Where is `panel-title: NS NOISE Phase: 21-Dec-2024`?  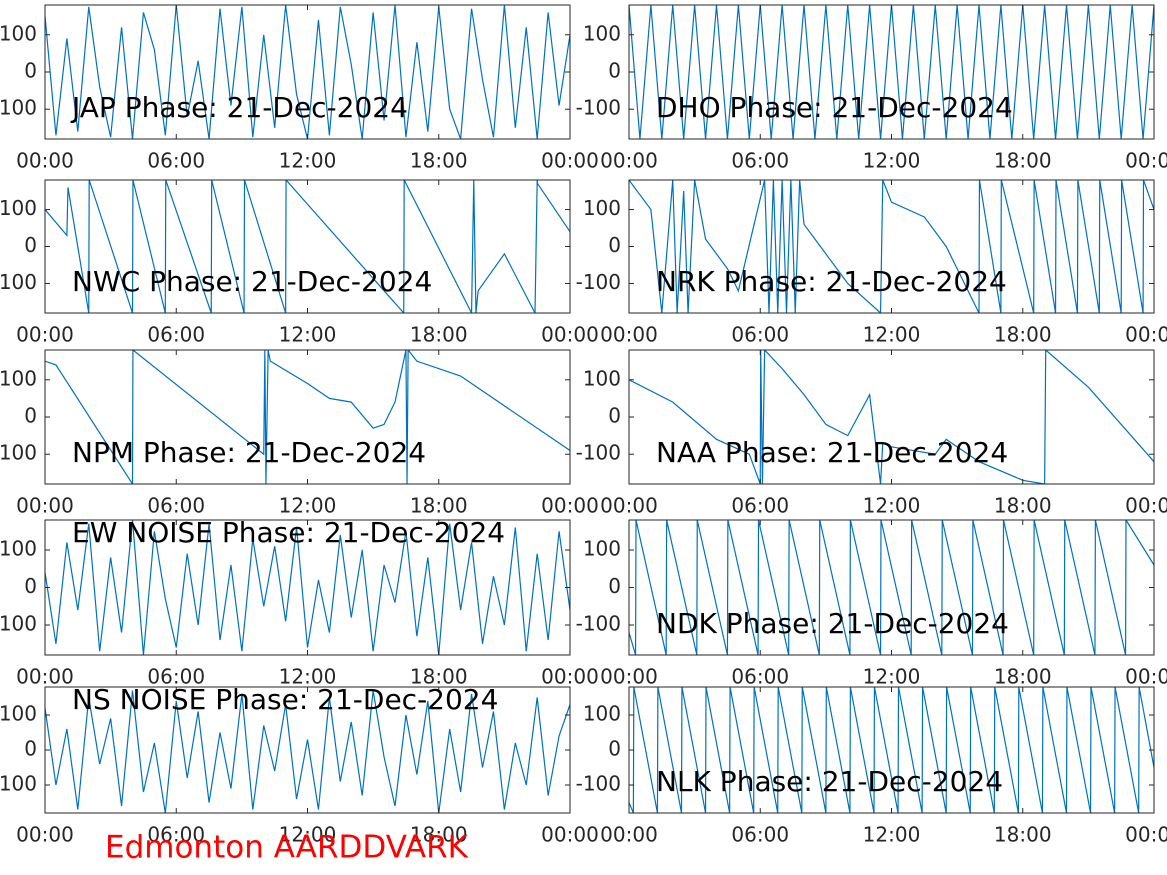
panel-title: NS NOISE Phase: 21-Dec-2024 is located at coordinates (285, 699).